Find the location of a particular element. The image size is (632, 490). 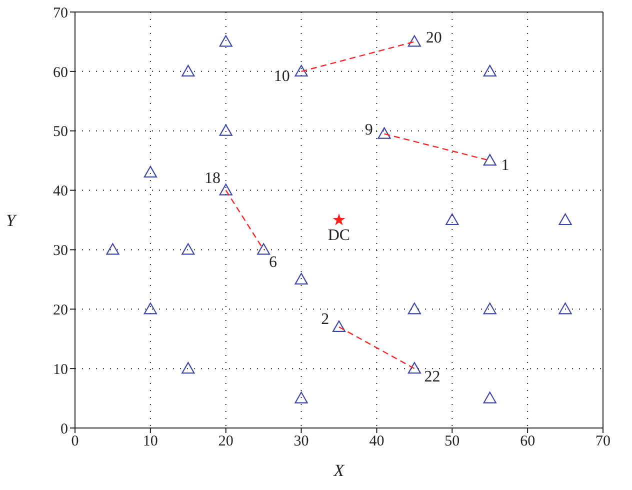

x-tick-label: 70 is located at coordinates (603, 442).